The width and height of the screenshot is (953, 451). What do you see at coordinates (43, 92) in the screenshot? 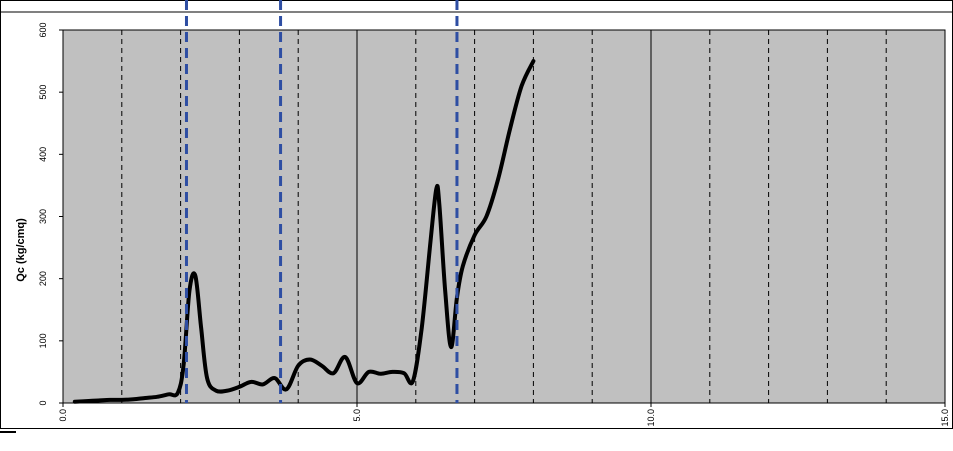
I see `y-tick-label: 500` at bounding box center [43, 92].